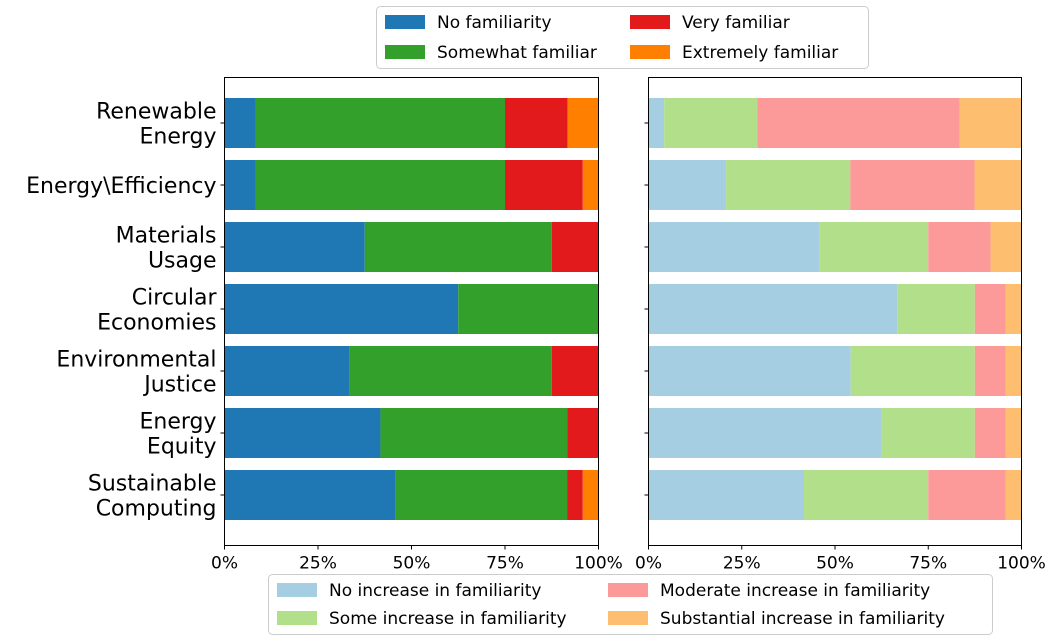 The image size is (1051, 635). Describe the element at coordinates (166, 236) in the screenshot. I see `category-label: Materials` at that location.